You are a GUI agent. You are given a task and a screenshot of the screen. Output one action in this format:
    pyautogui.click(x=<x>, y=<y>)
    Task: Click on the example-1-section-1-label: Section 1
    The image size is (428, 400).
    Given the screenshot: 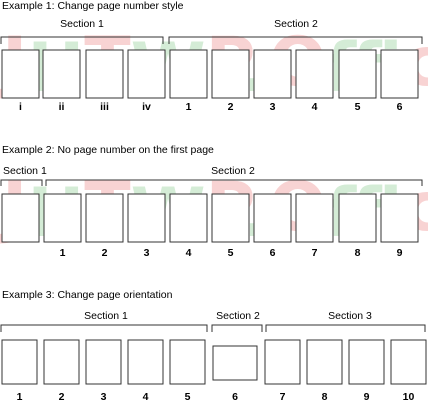 What is the action you would take?
    pyautogui.click(x=82, y=24)
    